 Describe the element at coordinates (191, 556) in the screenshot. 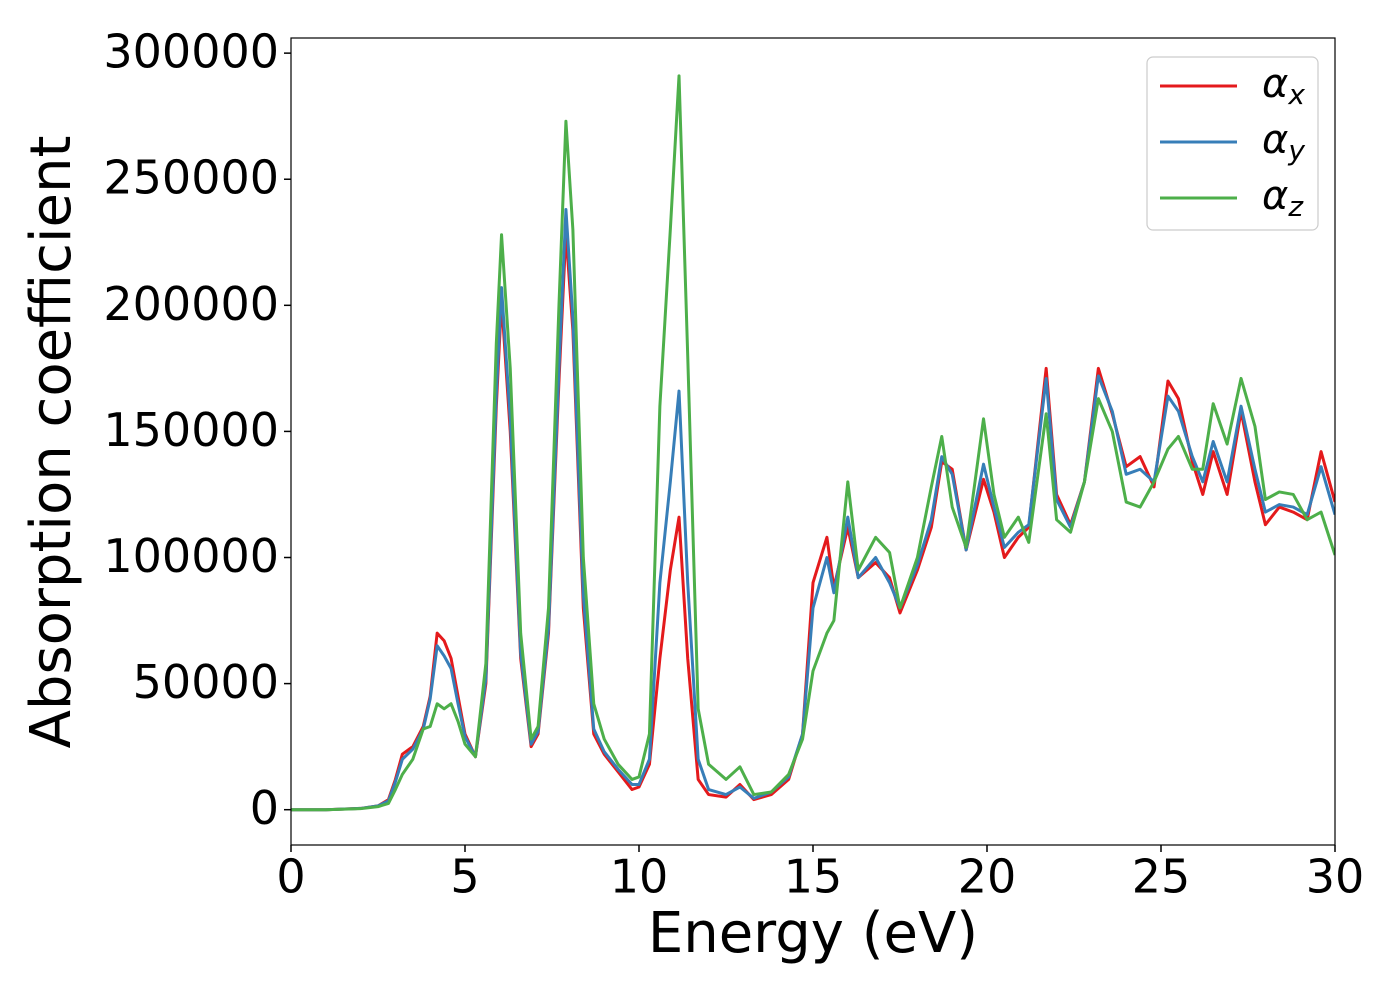

I see `y-tick-label: 100000` at that location.